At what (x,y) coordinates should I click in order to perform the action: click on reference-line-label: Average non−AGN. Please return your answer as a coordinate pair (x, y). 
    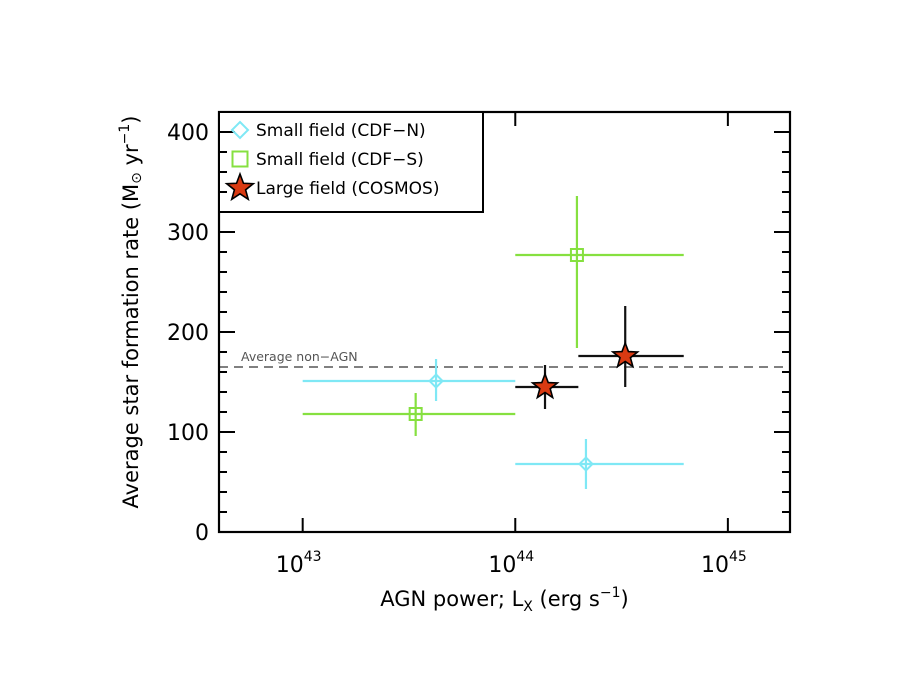
    Looking at the image, I should click on (299, 356).